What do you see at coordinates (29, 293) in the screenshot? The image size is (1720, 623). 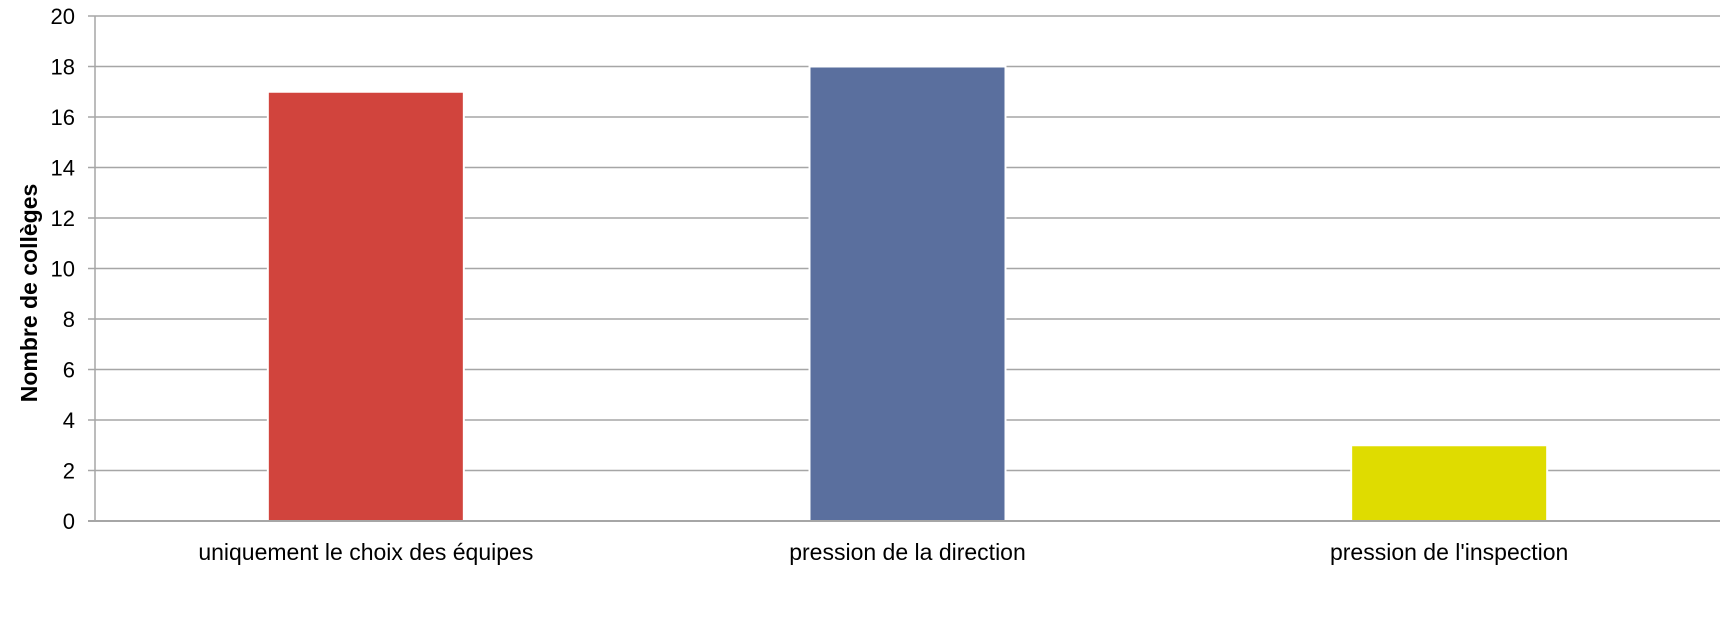 I see `y-axis-label: Nombre de collèges` at bounding box center [29, 293].